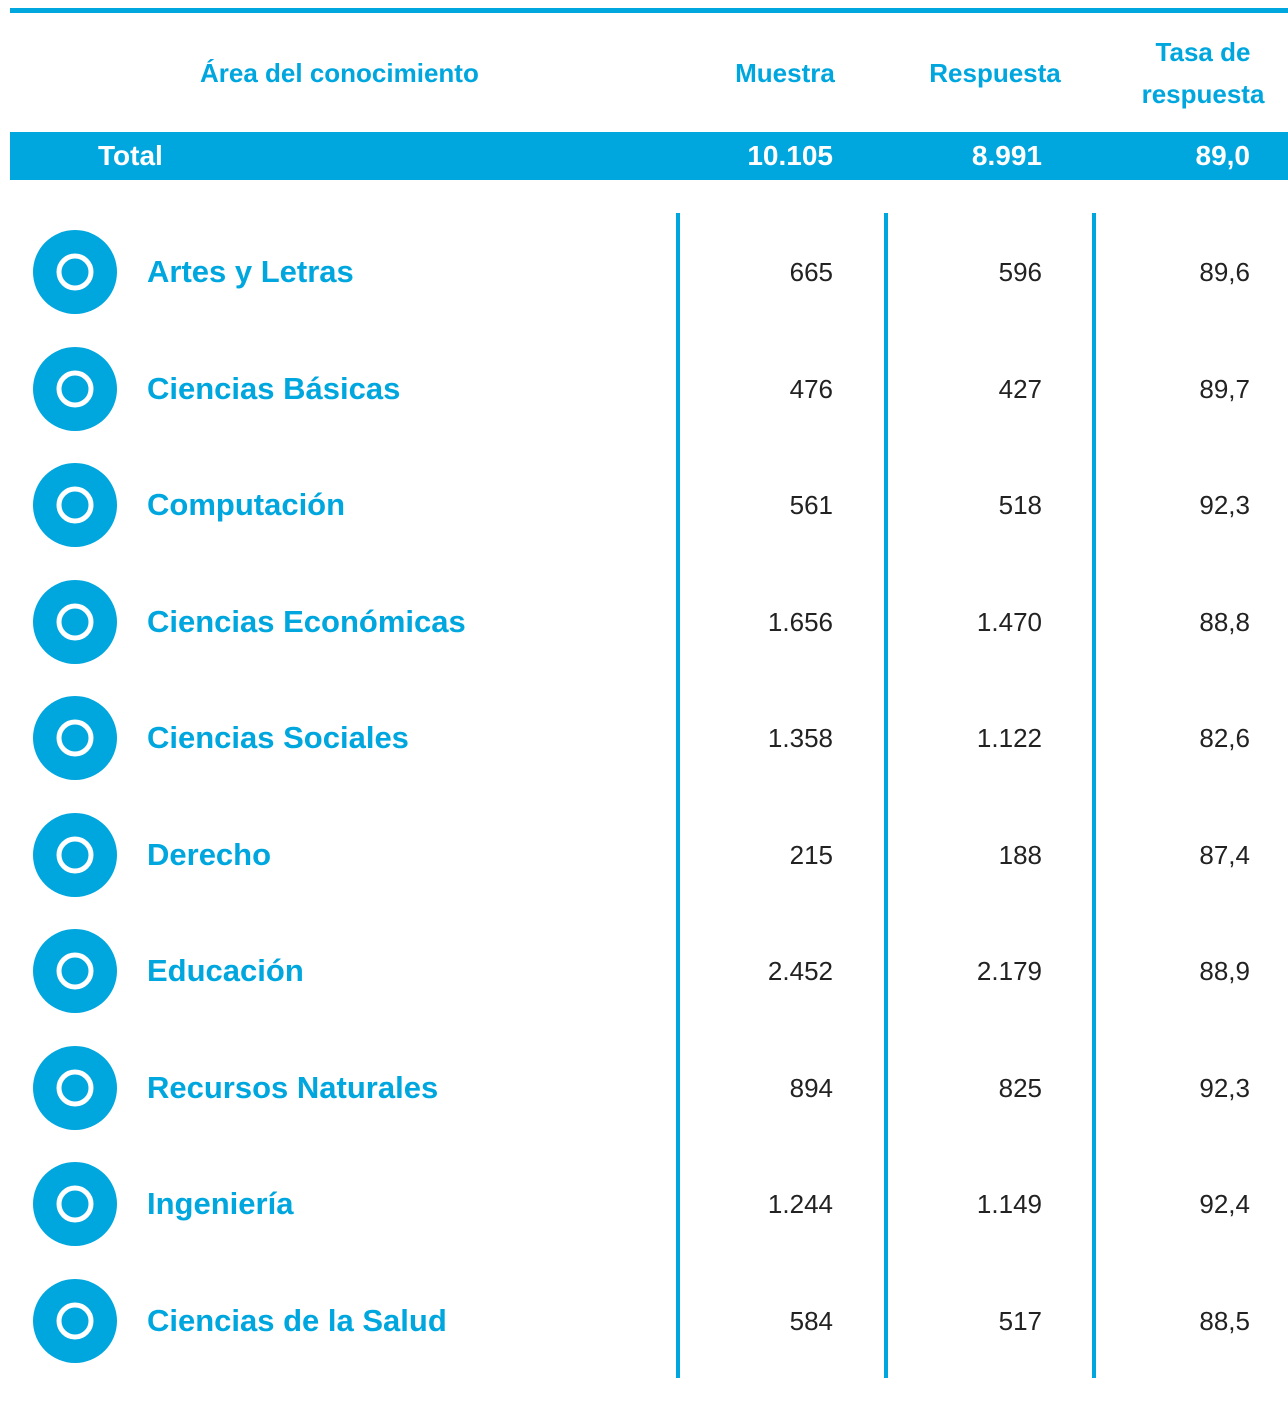 The width and height of the screenshot is (1288, 1416). What do you see at coordinates (811, 388) in the screenshot?
I see `cell-value: 476` at bounding box center [811, 388].